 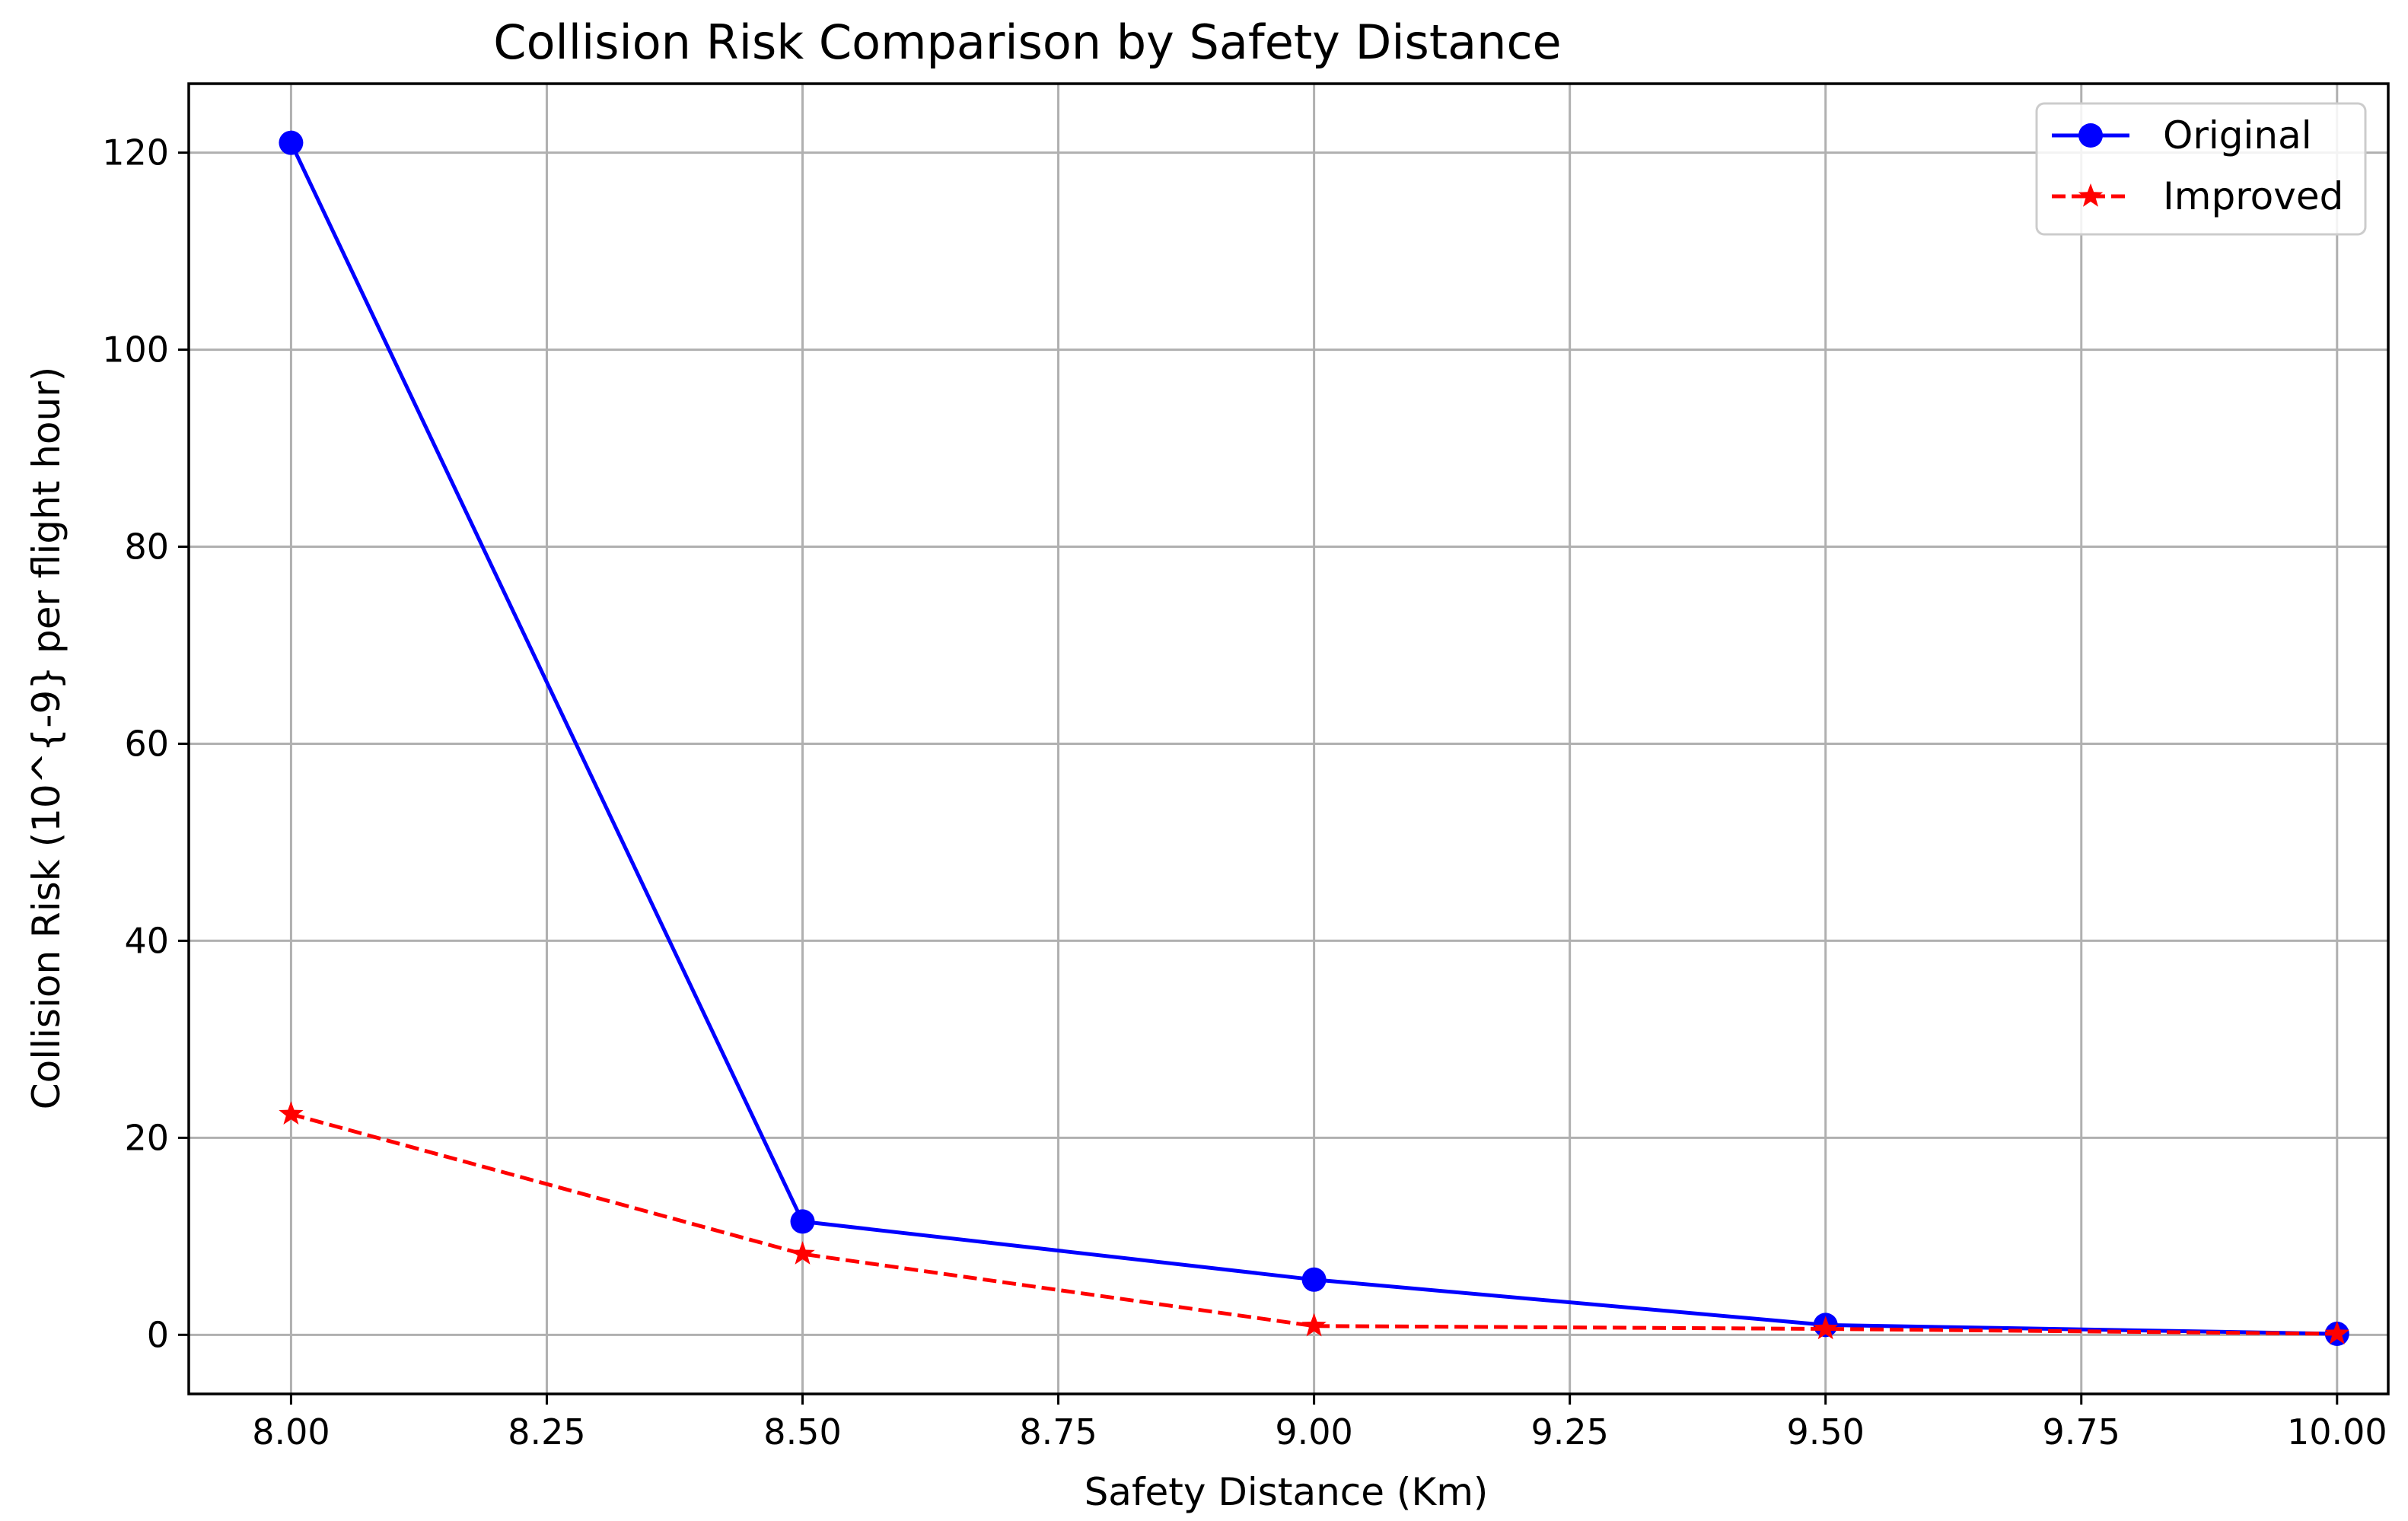 I want to click on x-tick-label: 9.50, so click(x=1825, y=1432).